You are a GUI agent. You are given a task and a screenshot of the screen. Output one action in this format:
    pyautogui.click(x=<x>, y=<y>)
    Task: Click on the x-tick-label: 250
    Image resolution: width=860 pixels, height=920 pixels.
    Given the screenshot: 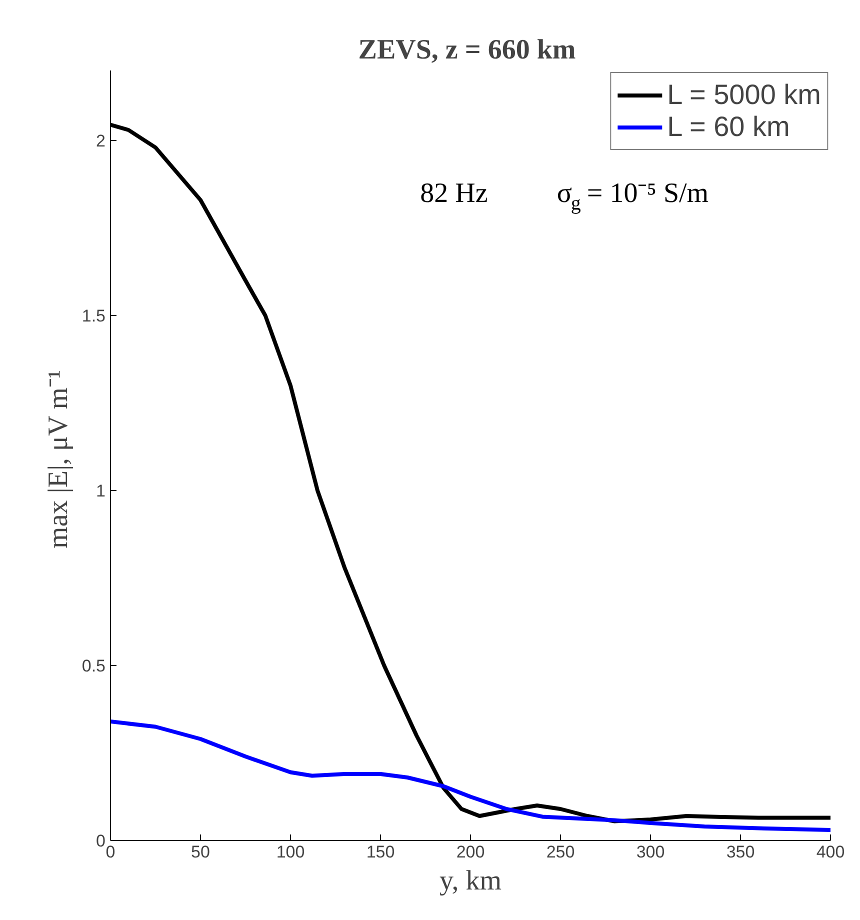 What is the action you would take?
    pyautogui.click(x=560, y=852)
    